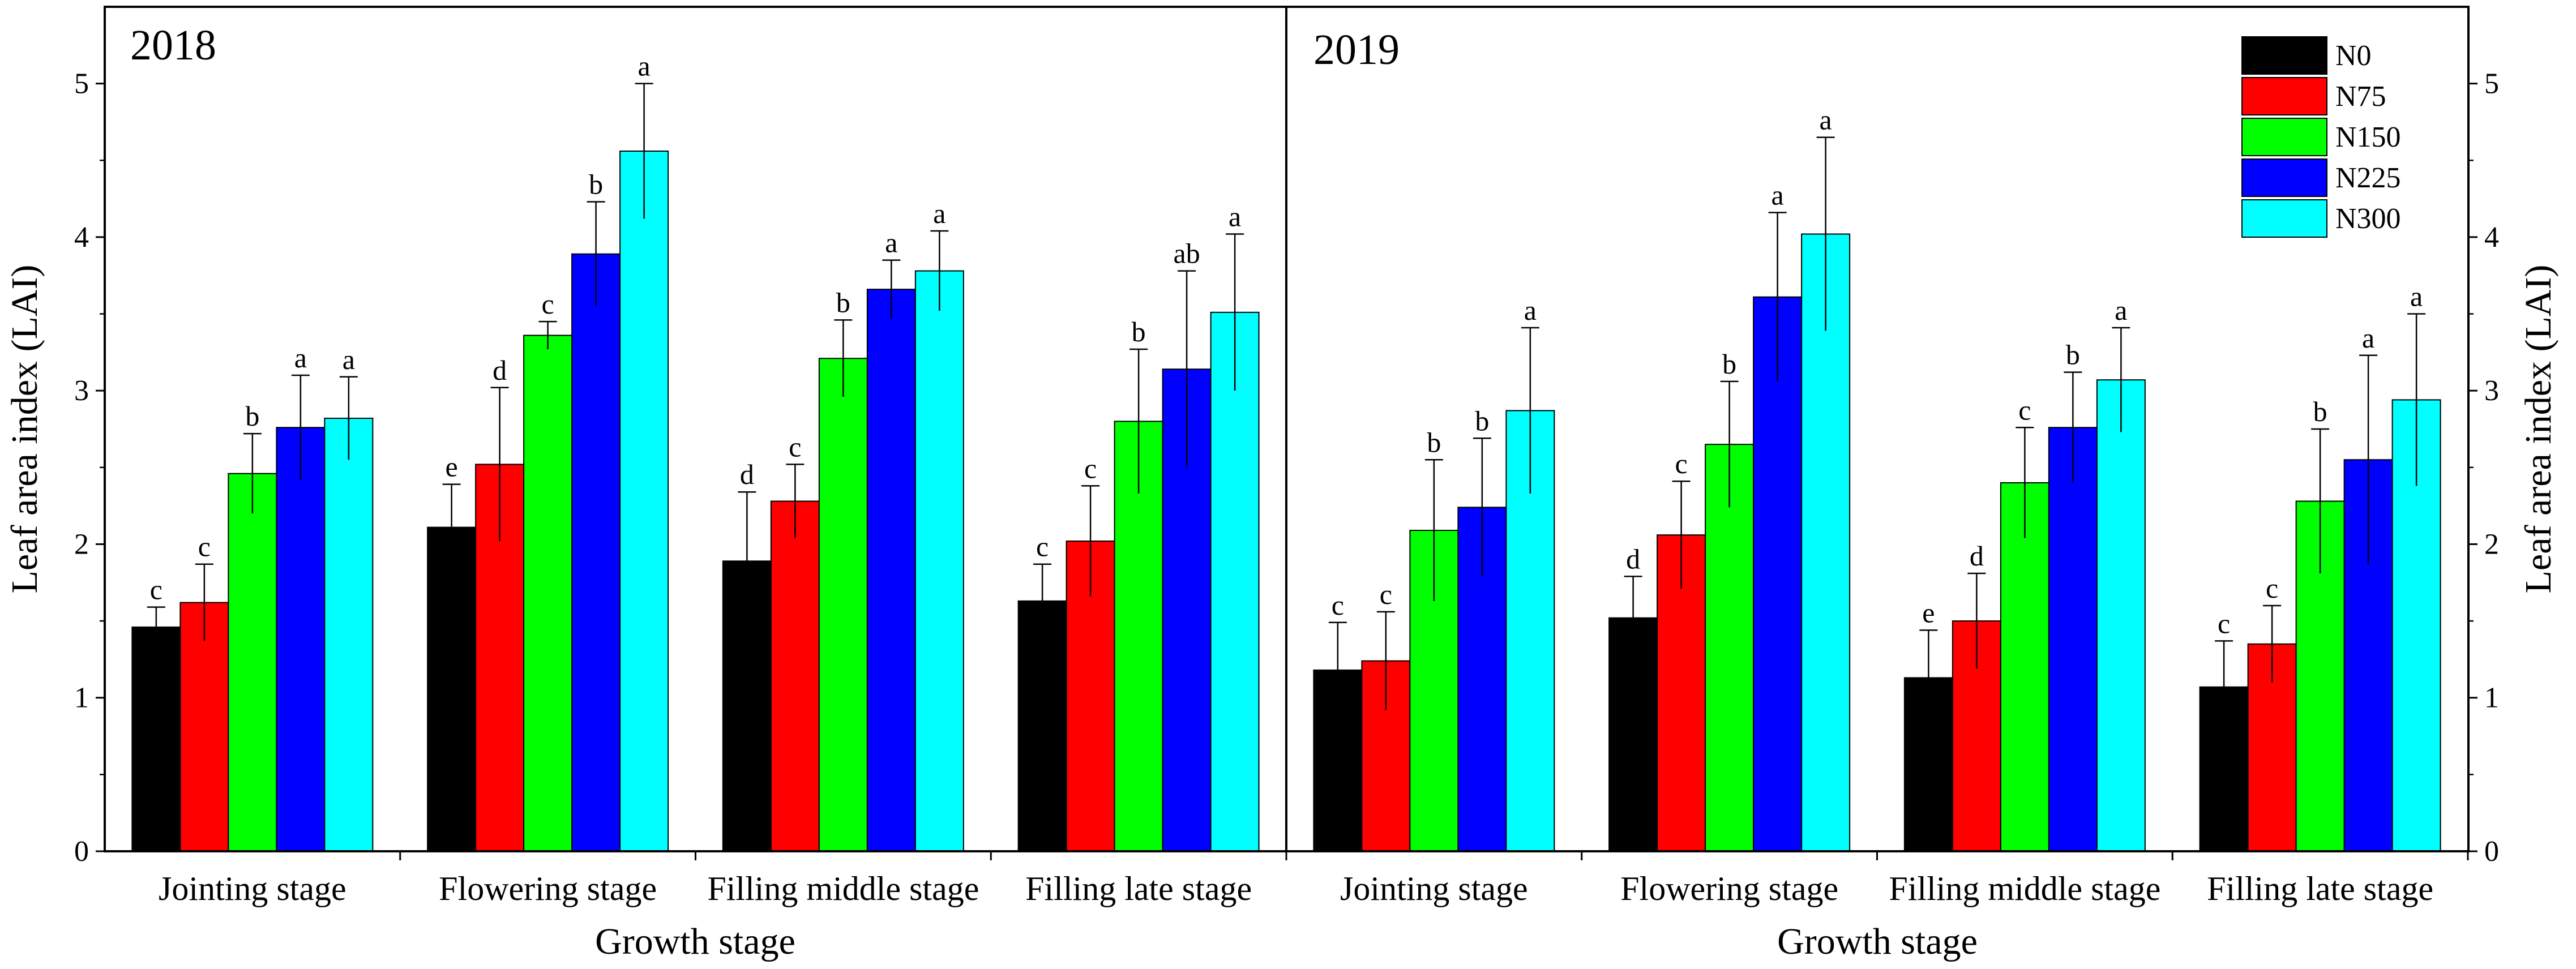 This screenshot has height=969, width=2576. What do you see at coordinates (1235, 216) in the screenshot?
I see `sig-letter-2018-N300-3: a` at bounding box center [1235, 216].